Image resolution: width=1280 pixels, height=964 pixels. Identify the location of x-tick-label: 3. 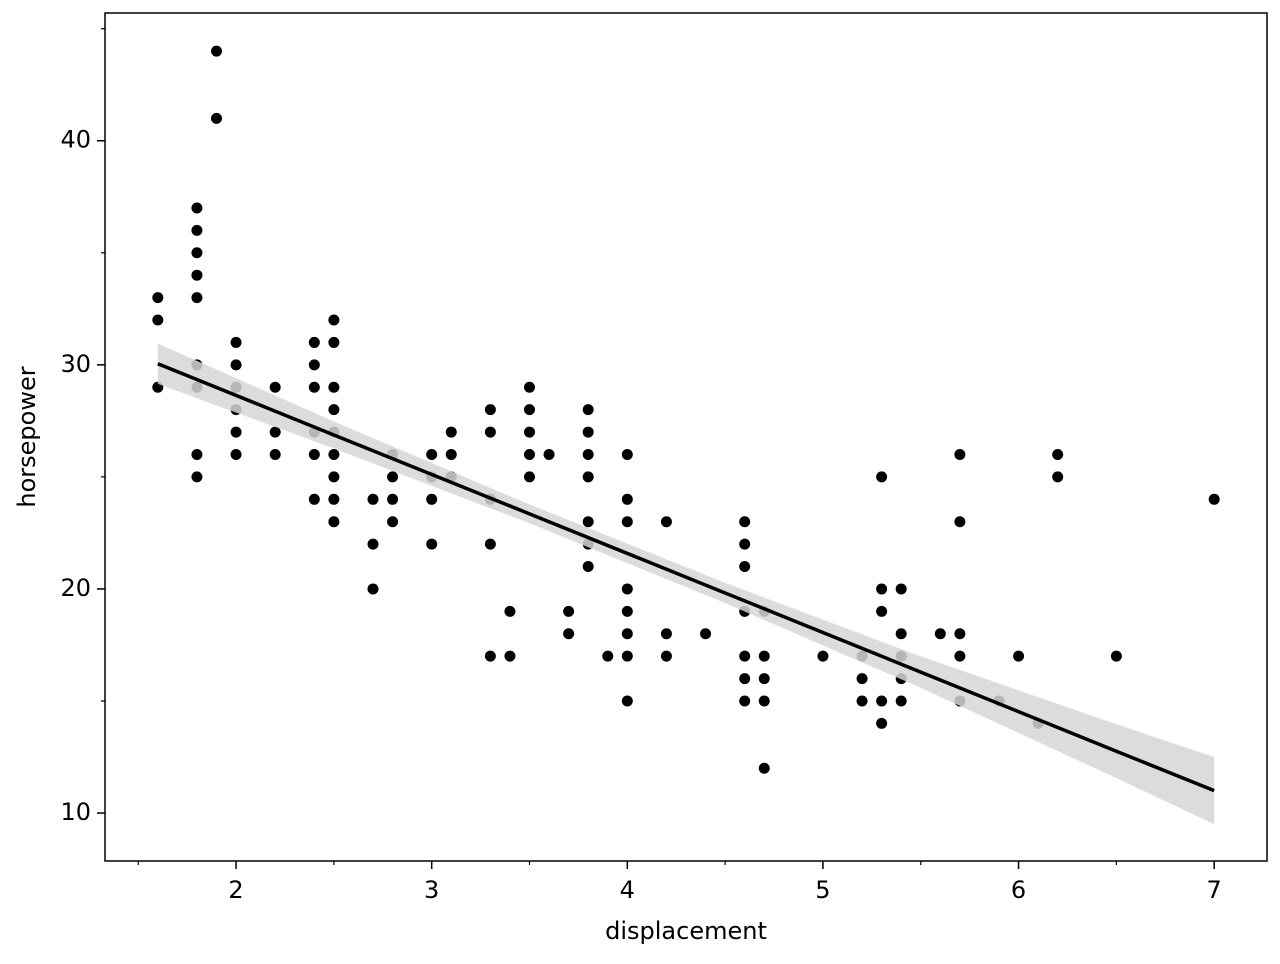
(431, 890).